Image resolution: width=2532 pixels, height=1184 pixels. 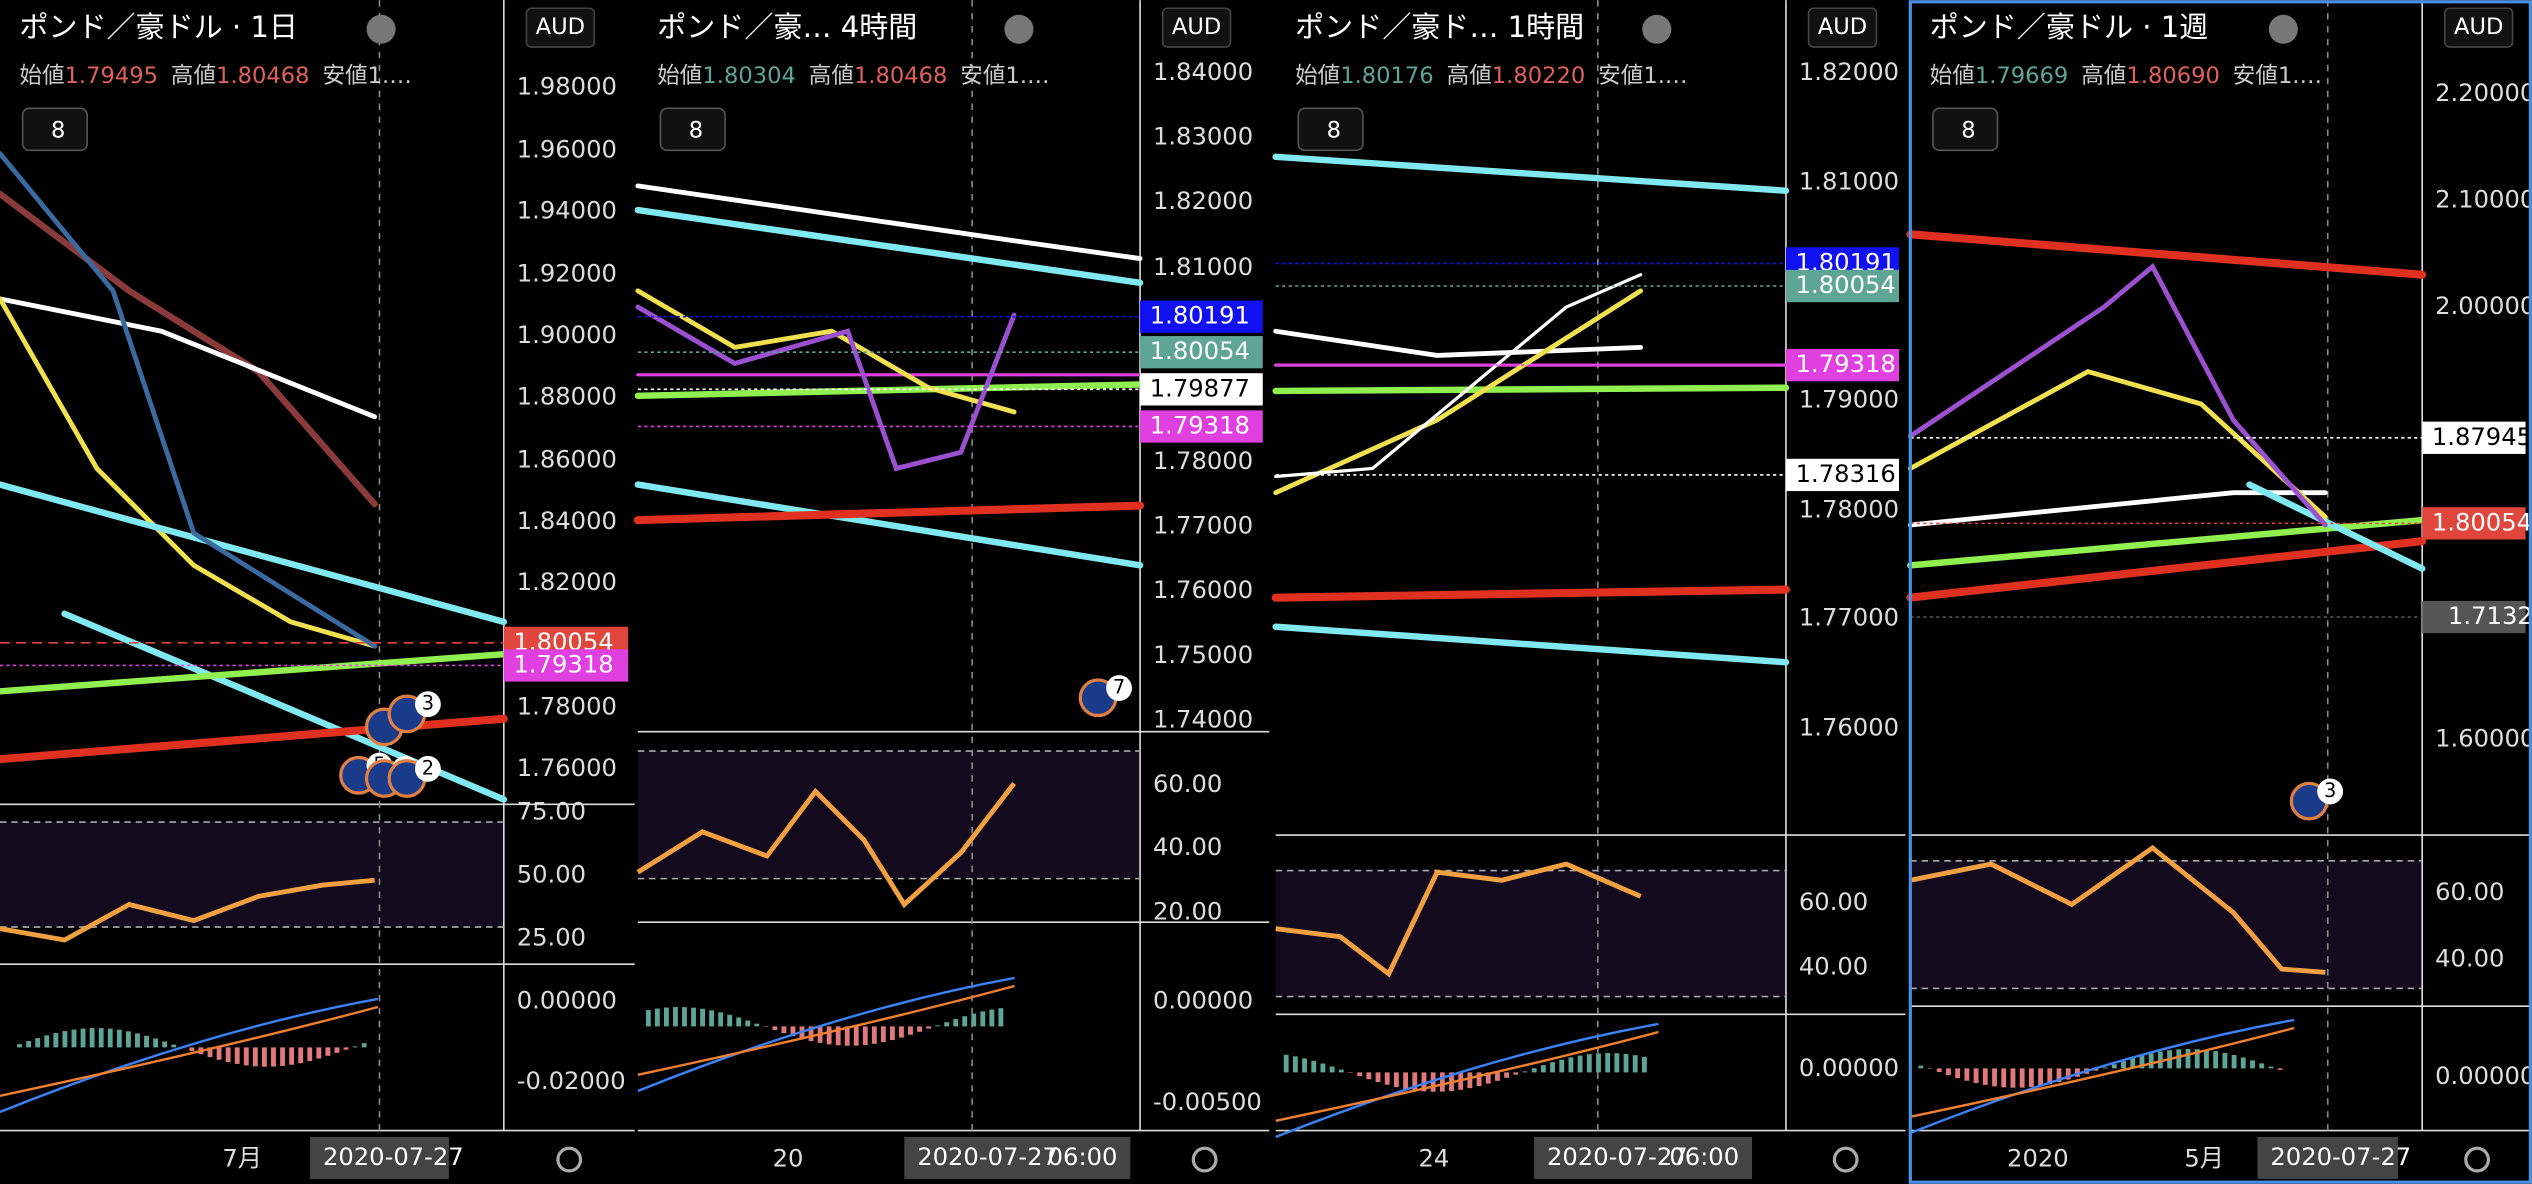 I want to click on symbol-title: ポンド／豪ドル · 1日, so click(x=158, y=27).